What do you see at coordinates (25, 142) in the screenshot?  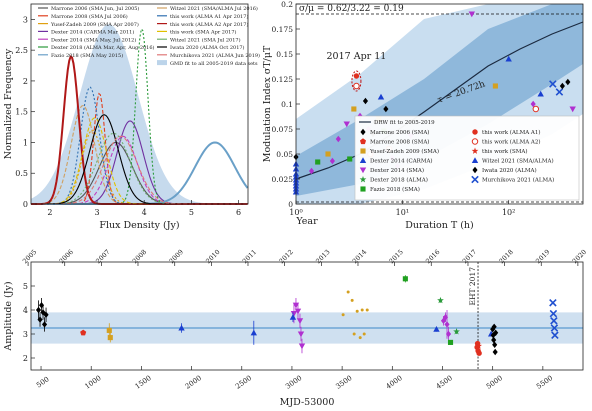 I see `y-tick-label: 1` at bounding box center [25, 142].